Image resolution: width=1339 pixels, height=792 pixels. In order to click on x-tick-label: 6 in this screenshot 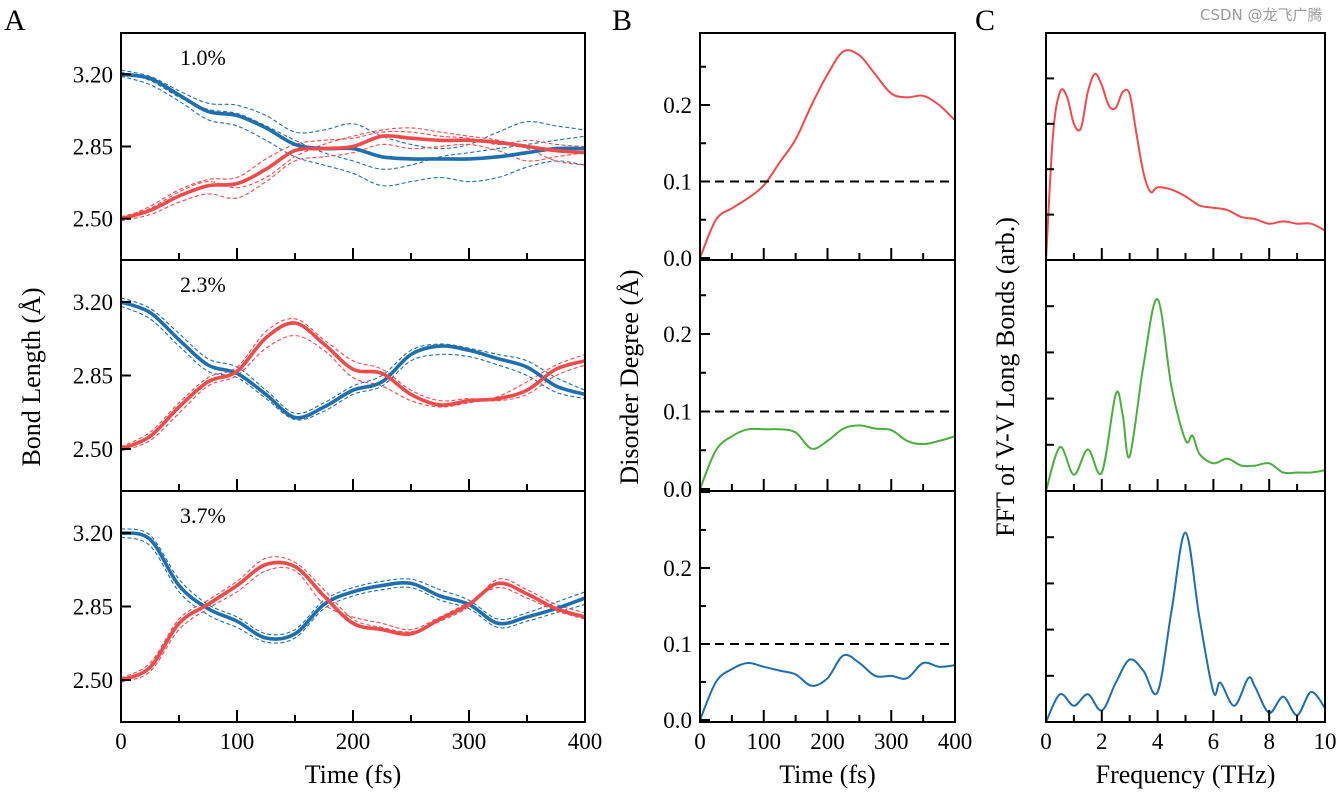, I will do `click(1214, 741)`.